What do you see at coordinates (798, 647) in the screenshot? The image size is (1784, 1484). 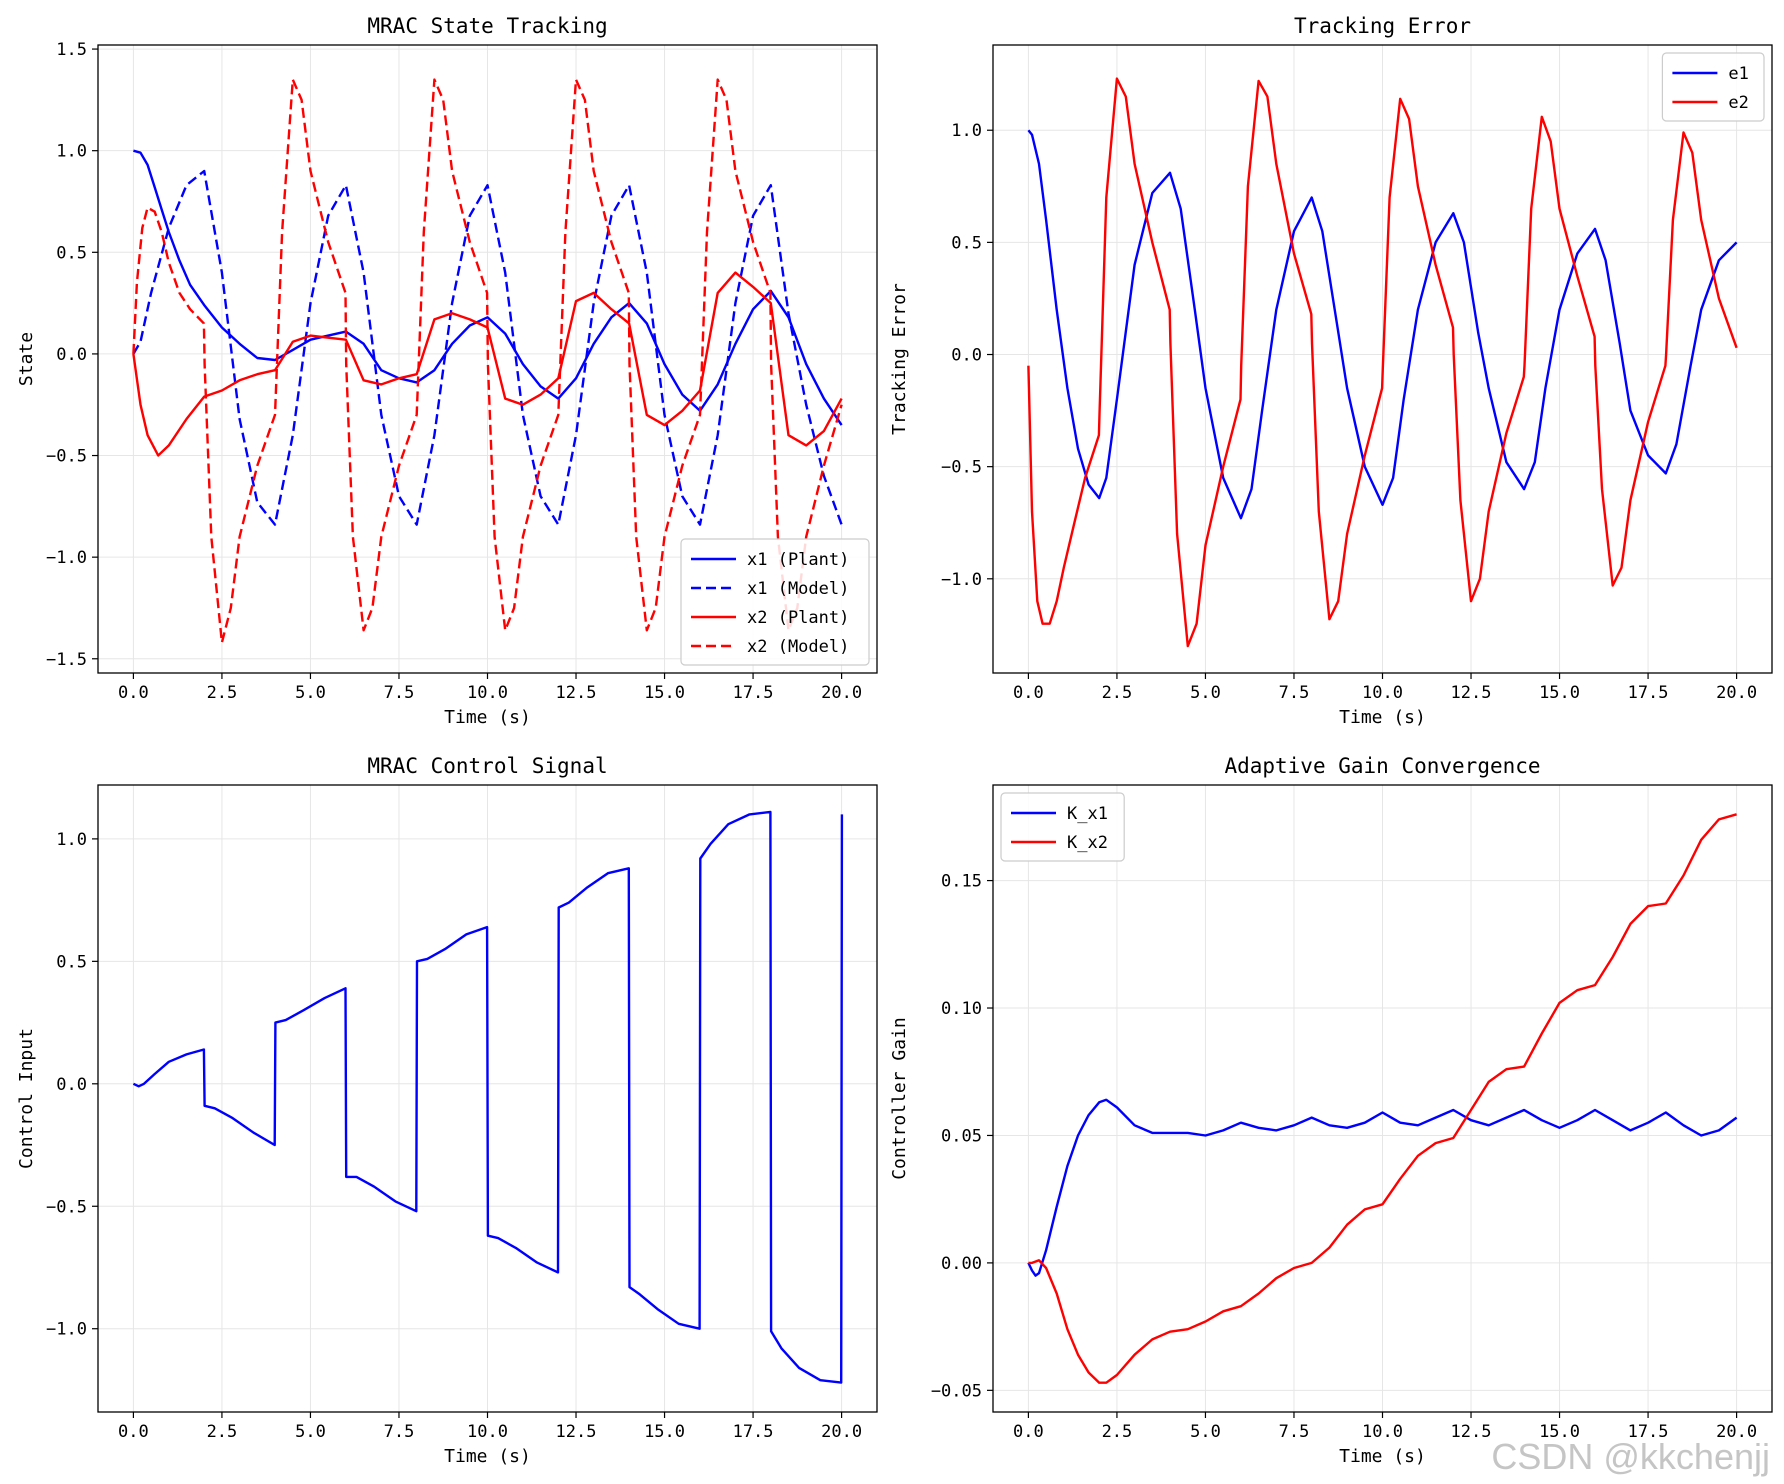 I see `legend-label: x2 (Model)` at bounding box center [798, 647].